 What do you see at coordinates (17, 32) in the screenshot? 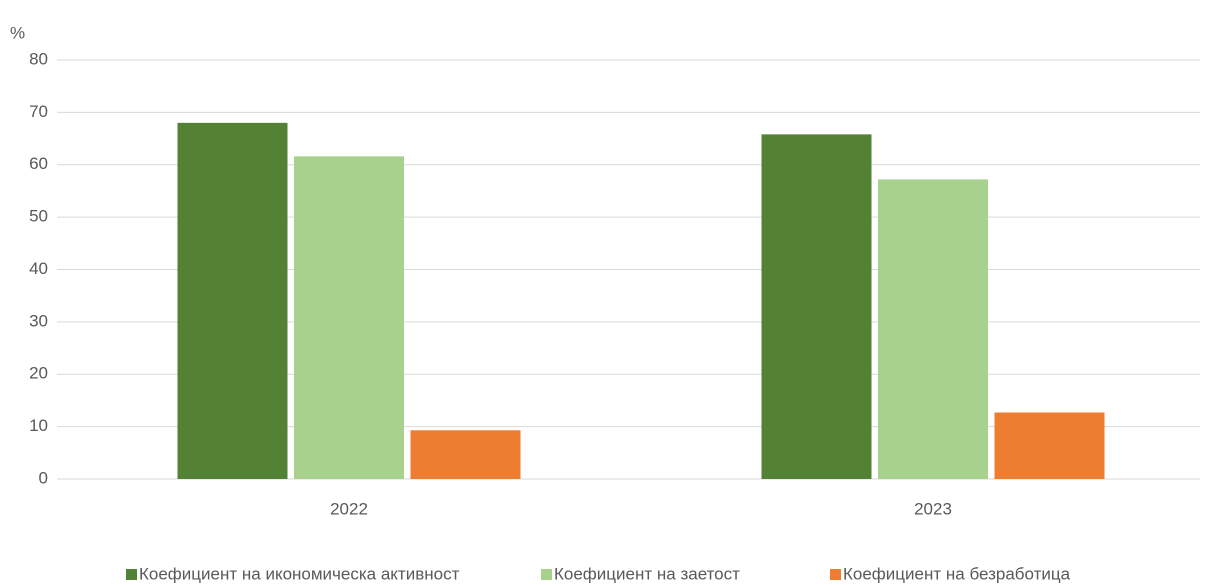
I see `y-axis-label: %` at bounding box center [17, 32].